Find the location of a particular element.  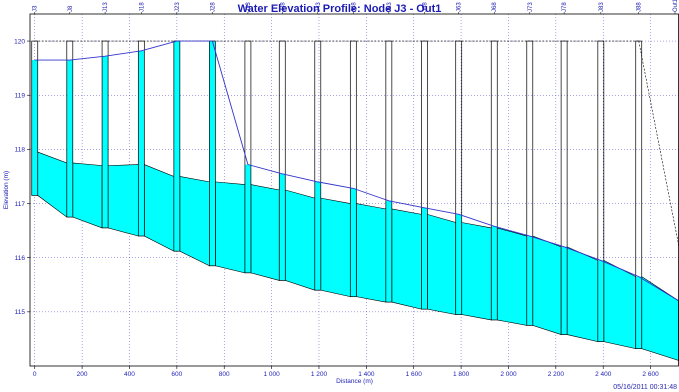

node-label: J73 is located at coordinates (531, 7).